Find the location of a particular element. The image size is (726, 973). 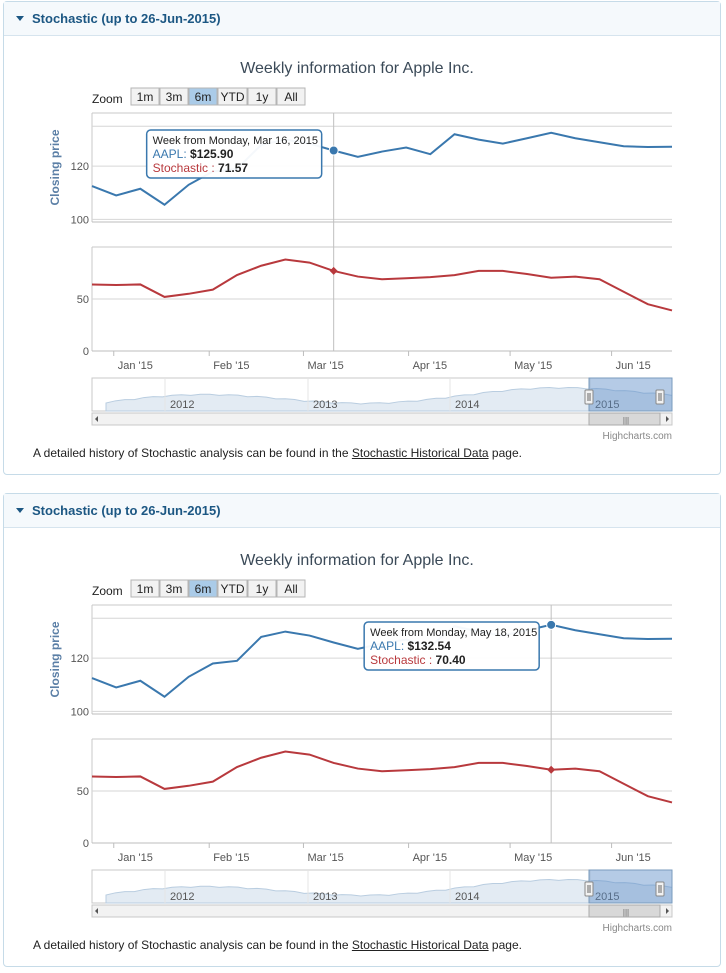

zoom-button-label: YTD is located at coordinates (233, 589).